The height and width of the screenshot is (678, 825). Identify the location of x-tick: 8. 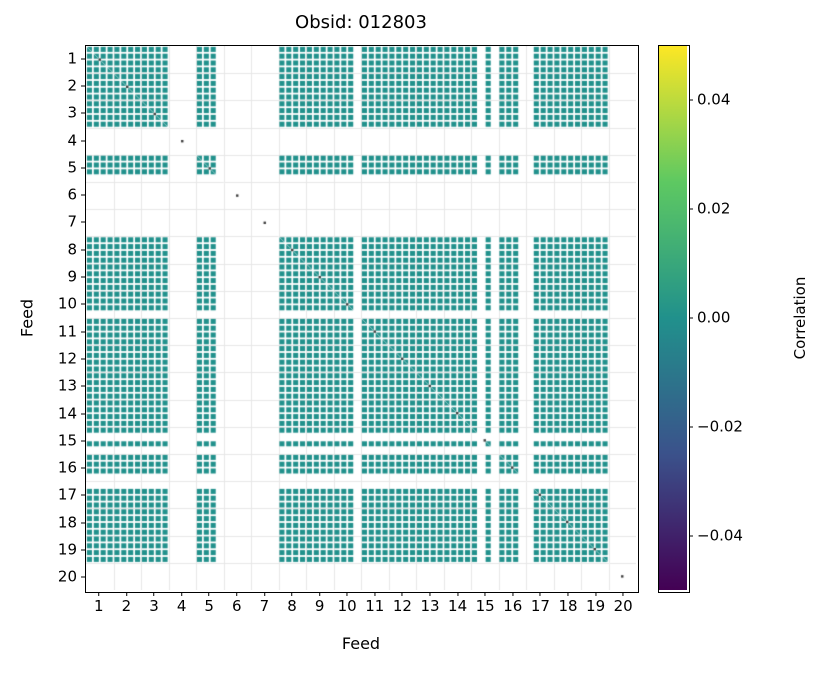
(292, 603).